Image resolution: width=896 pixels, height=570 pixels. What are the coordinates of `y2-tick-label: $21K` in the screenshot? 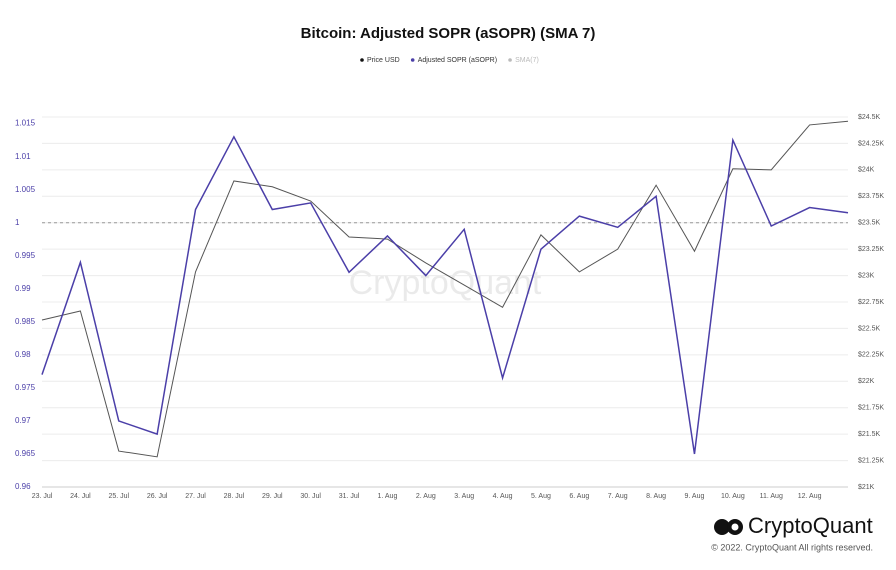 It's located at (866, 487).